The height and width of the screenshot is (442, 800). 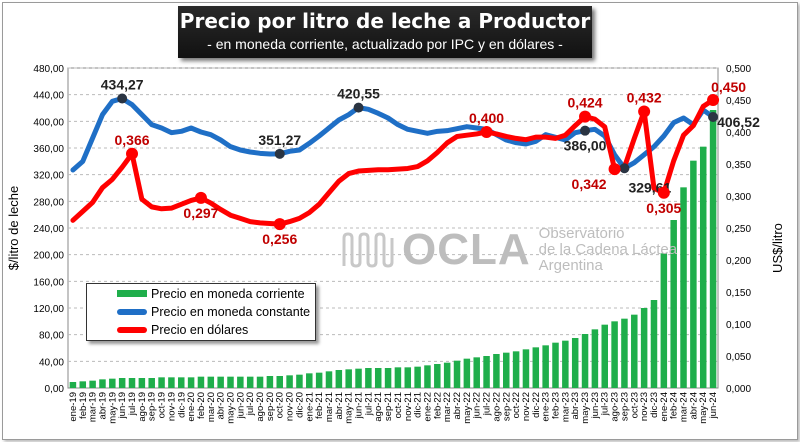 I want to click on x-tick-label: nov-19, so click(x=171, y=406).